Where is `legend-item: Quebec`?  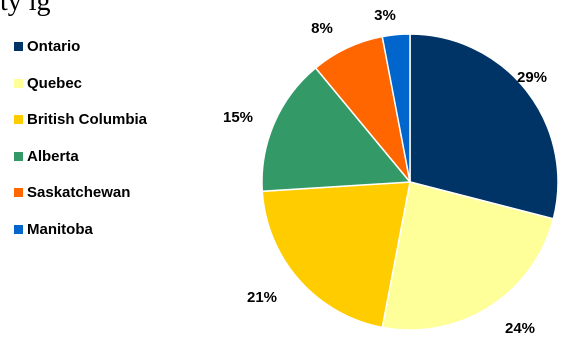
legend-item: Quebec is located at coordinates (80, 83).